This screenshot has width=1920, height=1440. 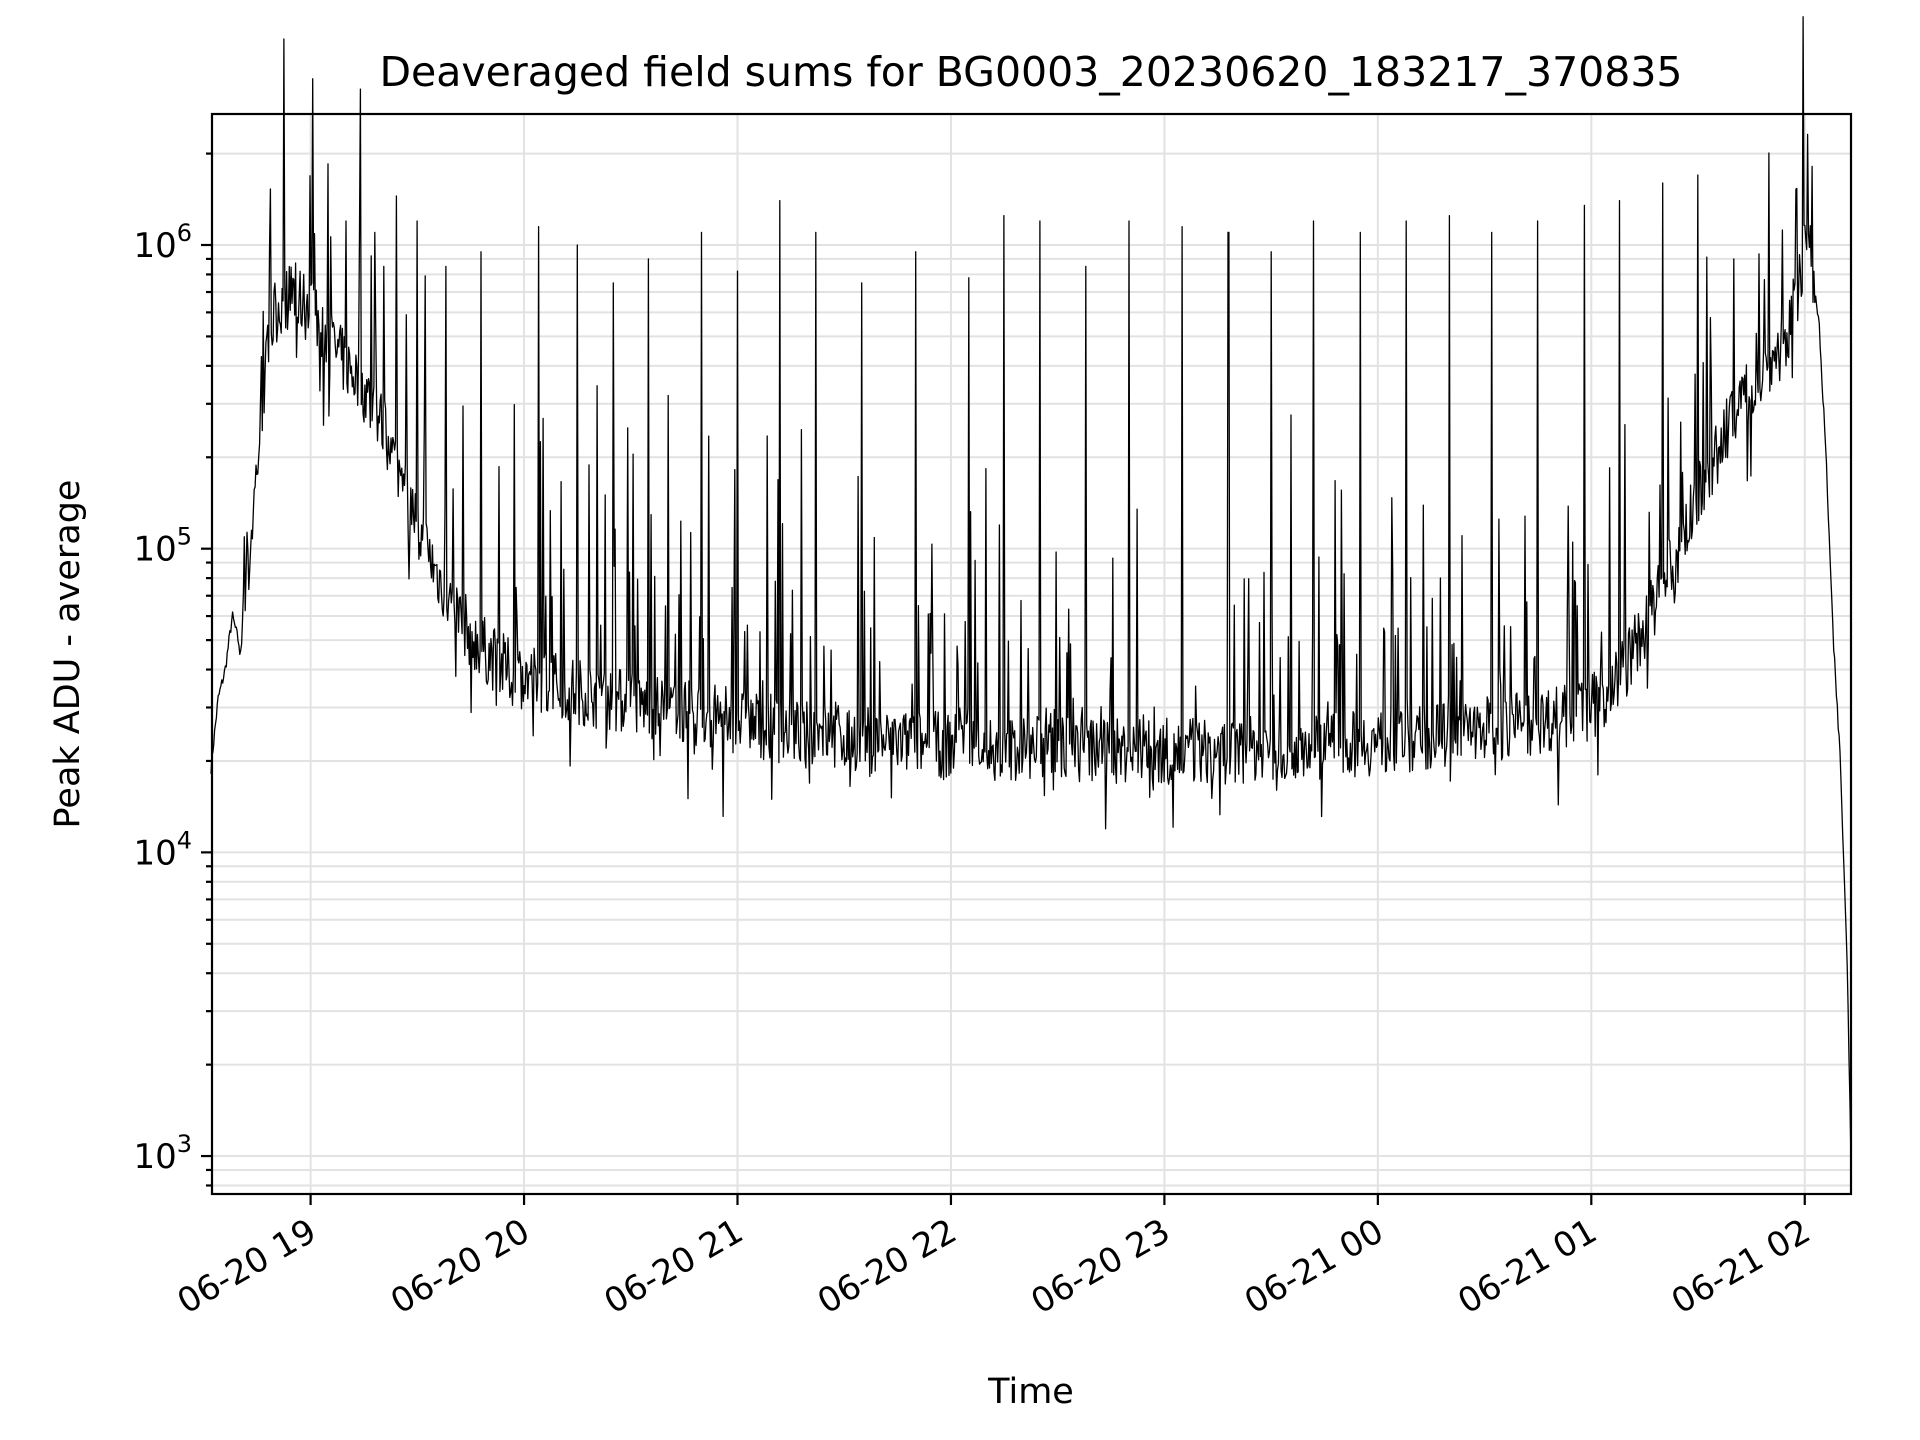 I want to click on x-tick-label: 06-20 19, so click(x=247, y=1266).